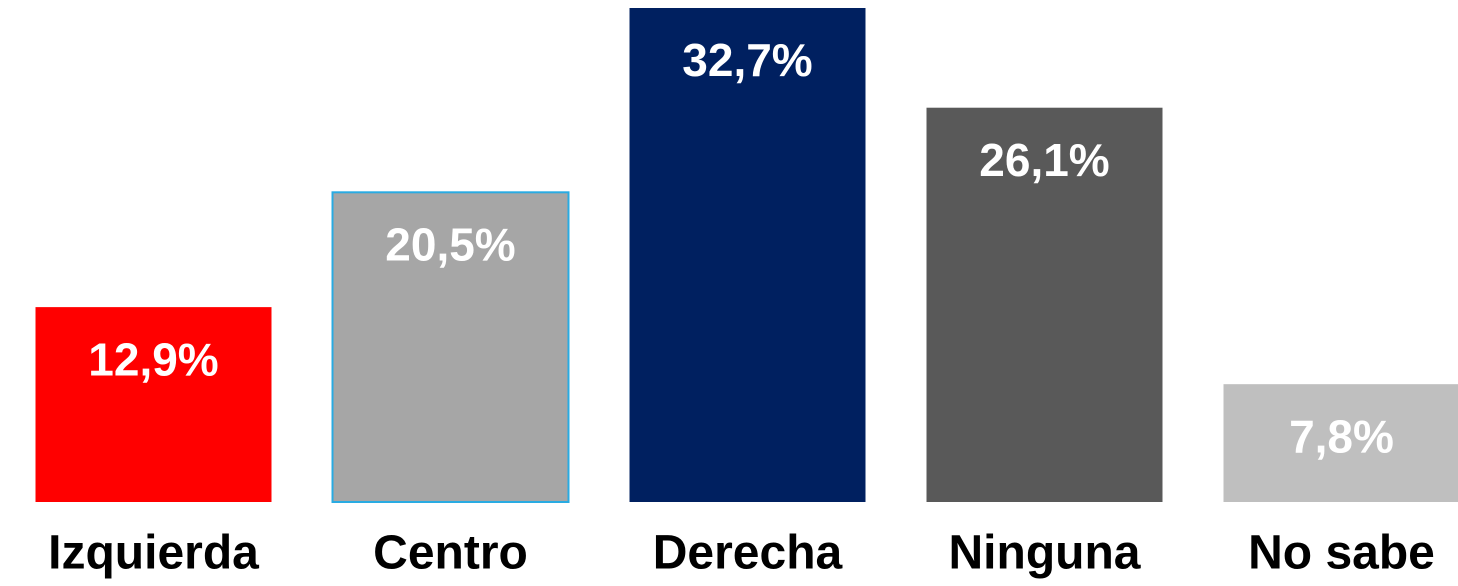  What do you see at coordinates (1044, 160) in the screenshot?
I see `value-label: 26,1%` at bounding box center [1044, 160].